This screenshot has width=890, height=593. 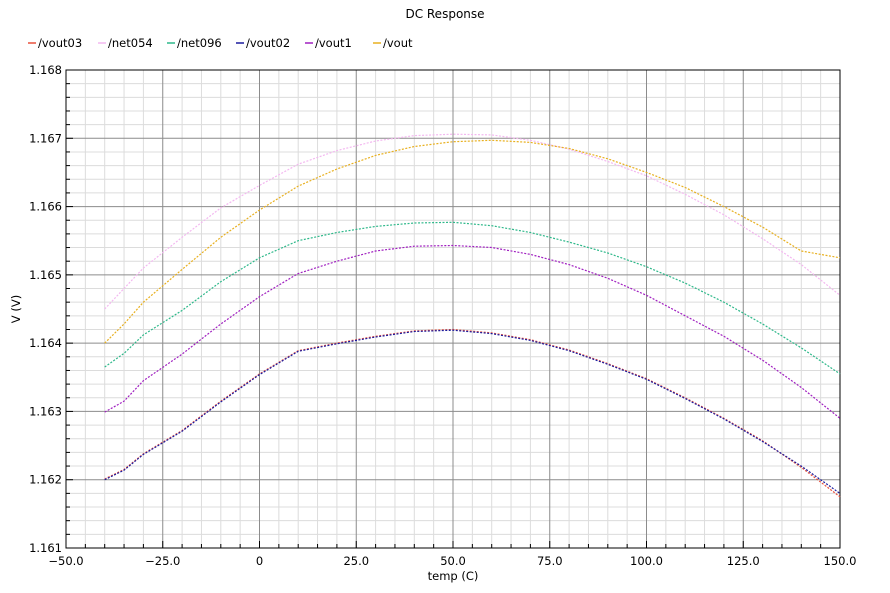 I want to click on x-tick-label: 150.0, so click(x=840, y=561).